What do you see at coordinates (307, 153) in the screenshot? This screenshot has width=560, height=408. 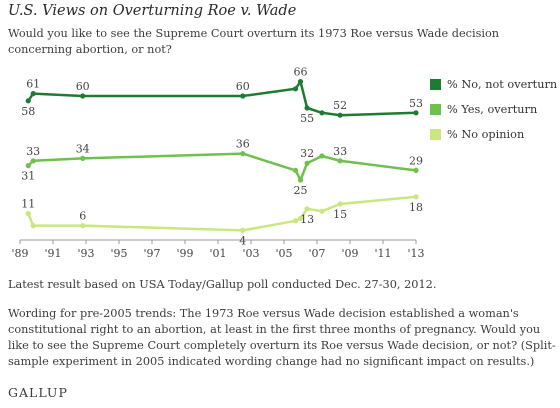 I see `data-label: 32` at bounding box center [307, 153].